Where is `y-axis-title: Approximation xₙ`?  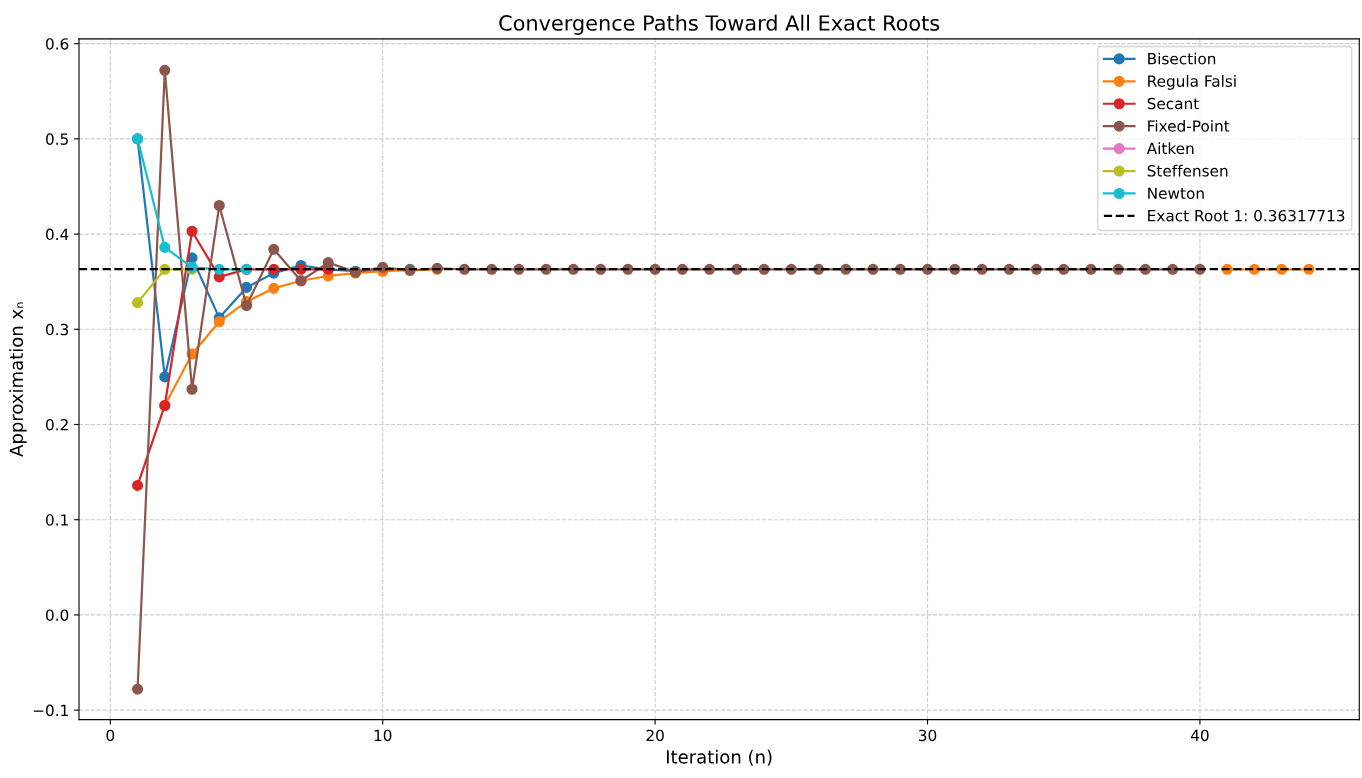 y-axis-title: Approximation xₙ is located at coordinates (18, 379).